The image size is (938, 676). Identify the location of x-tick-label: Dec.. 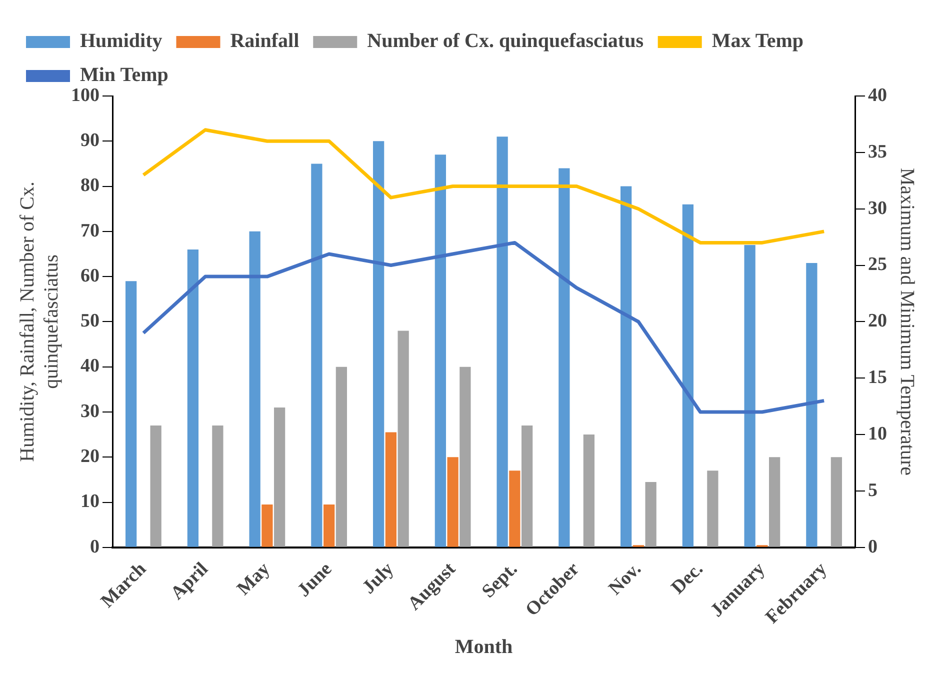
(687, 578).